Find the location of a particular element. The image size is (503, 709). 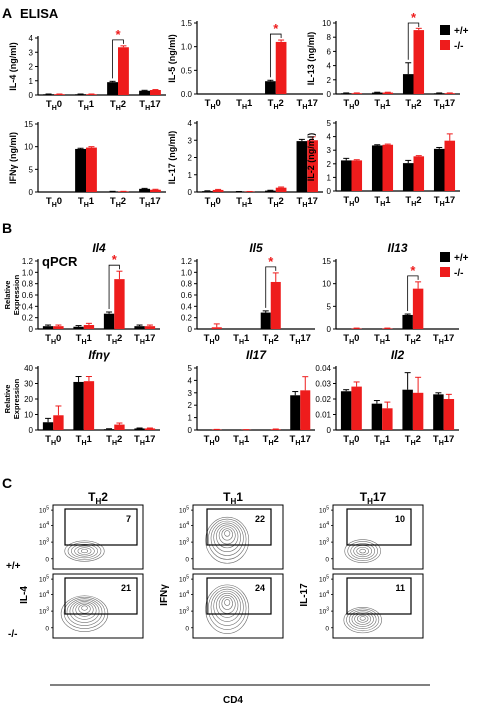

y-tick-label: 0.2 is located at coordinates (28, 318).